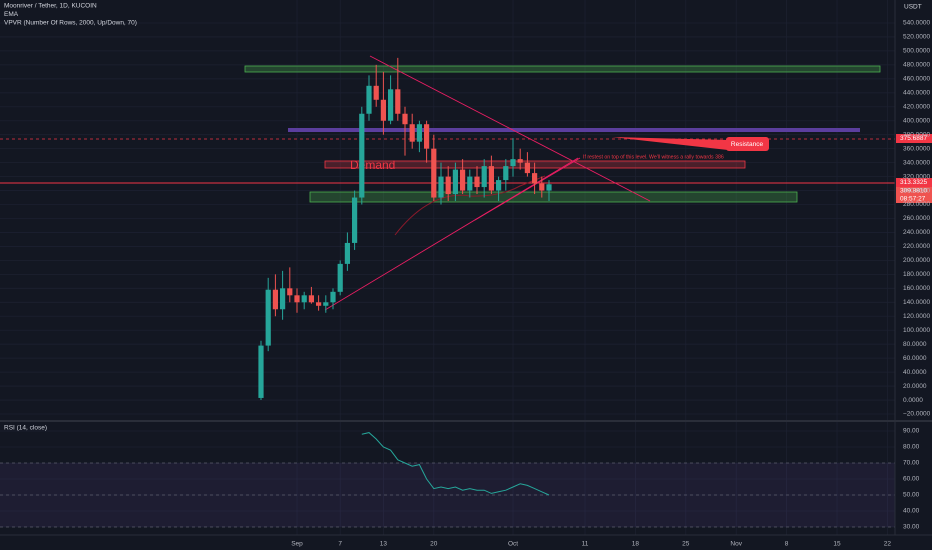 The image size is (932, 550). What do you see at coordinates (747, 144) in the screenshot?
I see `resistance-label: Resistance` at bounding box center [747, 144].